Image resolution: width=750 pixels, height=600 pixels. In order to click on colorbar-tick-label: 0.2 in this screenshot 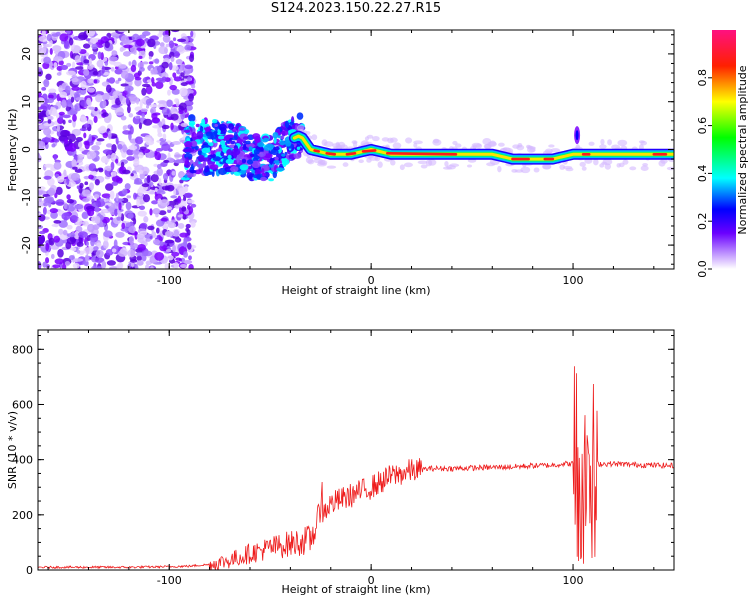, I will do `click(702, 221)`.